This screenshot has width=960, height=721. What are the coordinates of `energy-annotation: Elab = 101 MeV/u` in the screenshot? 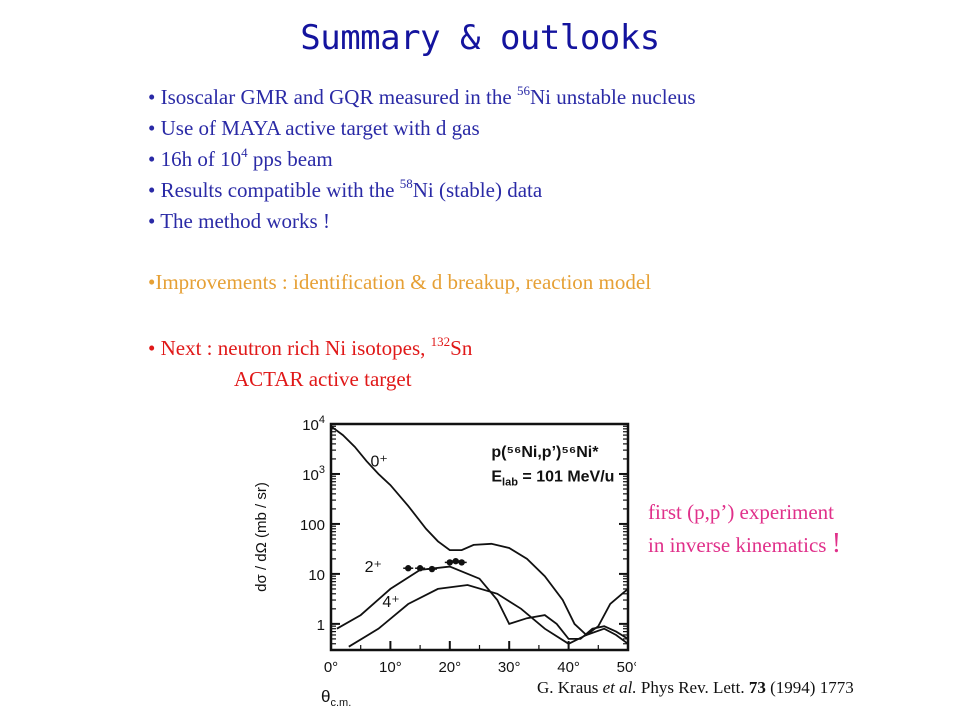 It's located at (552, 479).